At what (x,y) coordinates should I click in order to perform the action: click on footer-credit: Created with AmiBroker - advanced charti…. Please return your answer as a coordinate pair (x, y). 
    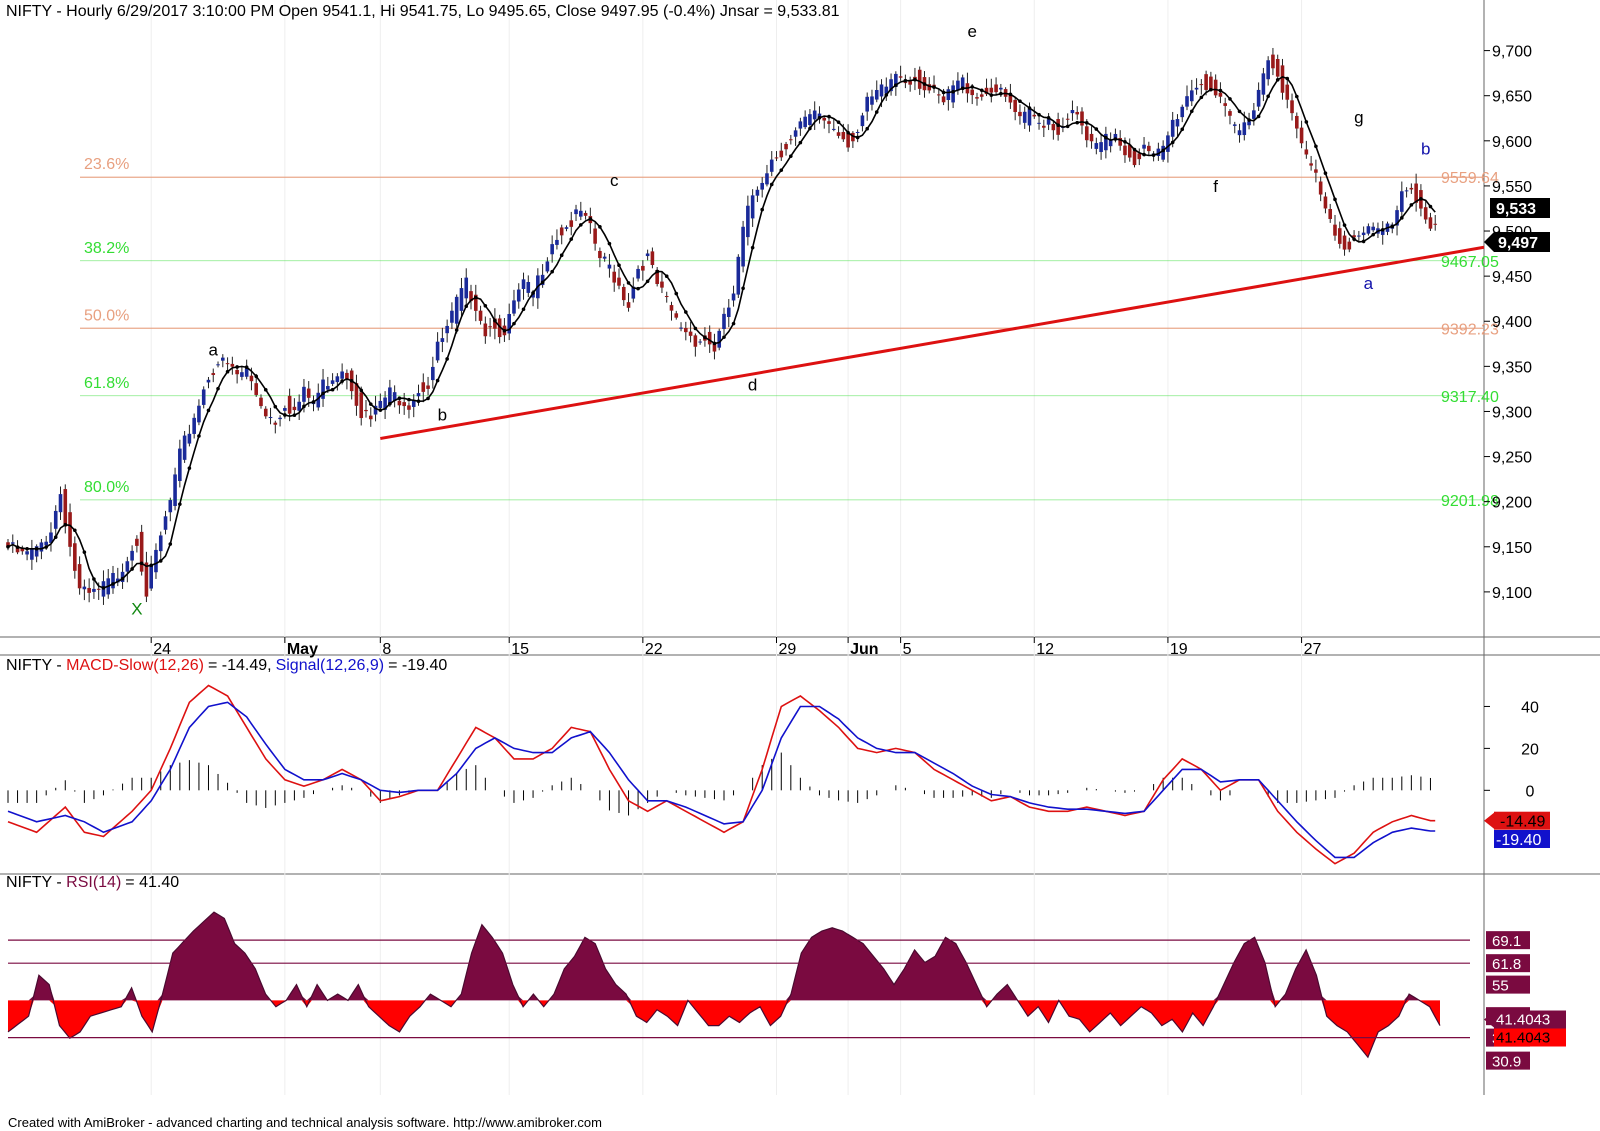
    Looking at the image, I should click on (305, 1122).